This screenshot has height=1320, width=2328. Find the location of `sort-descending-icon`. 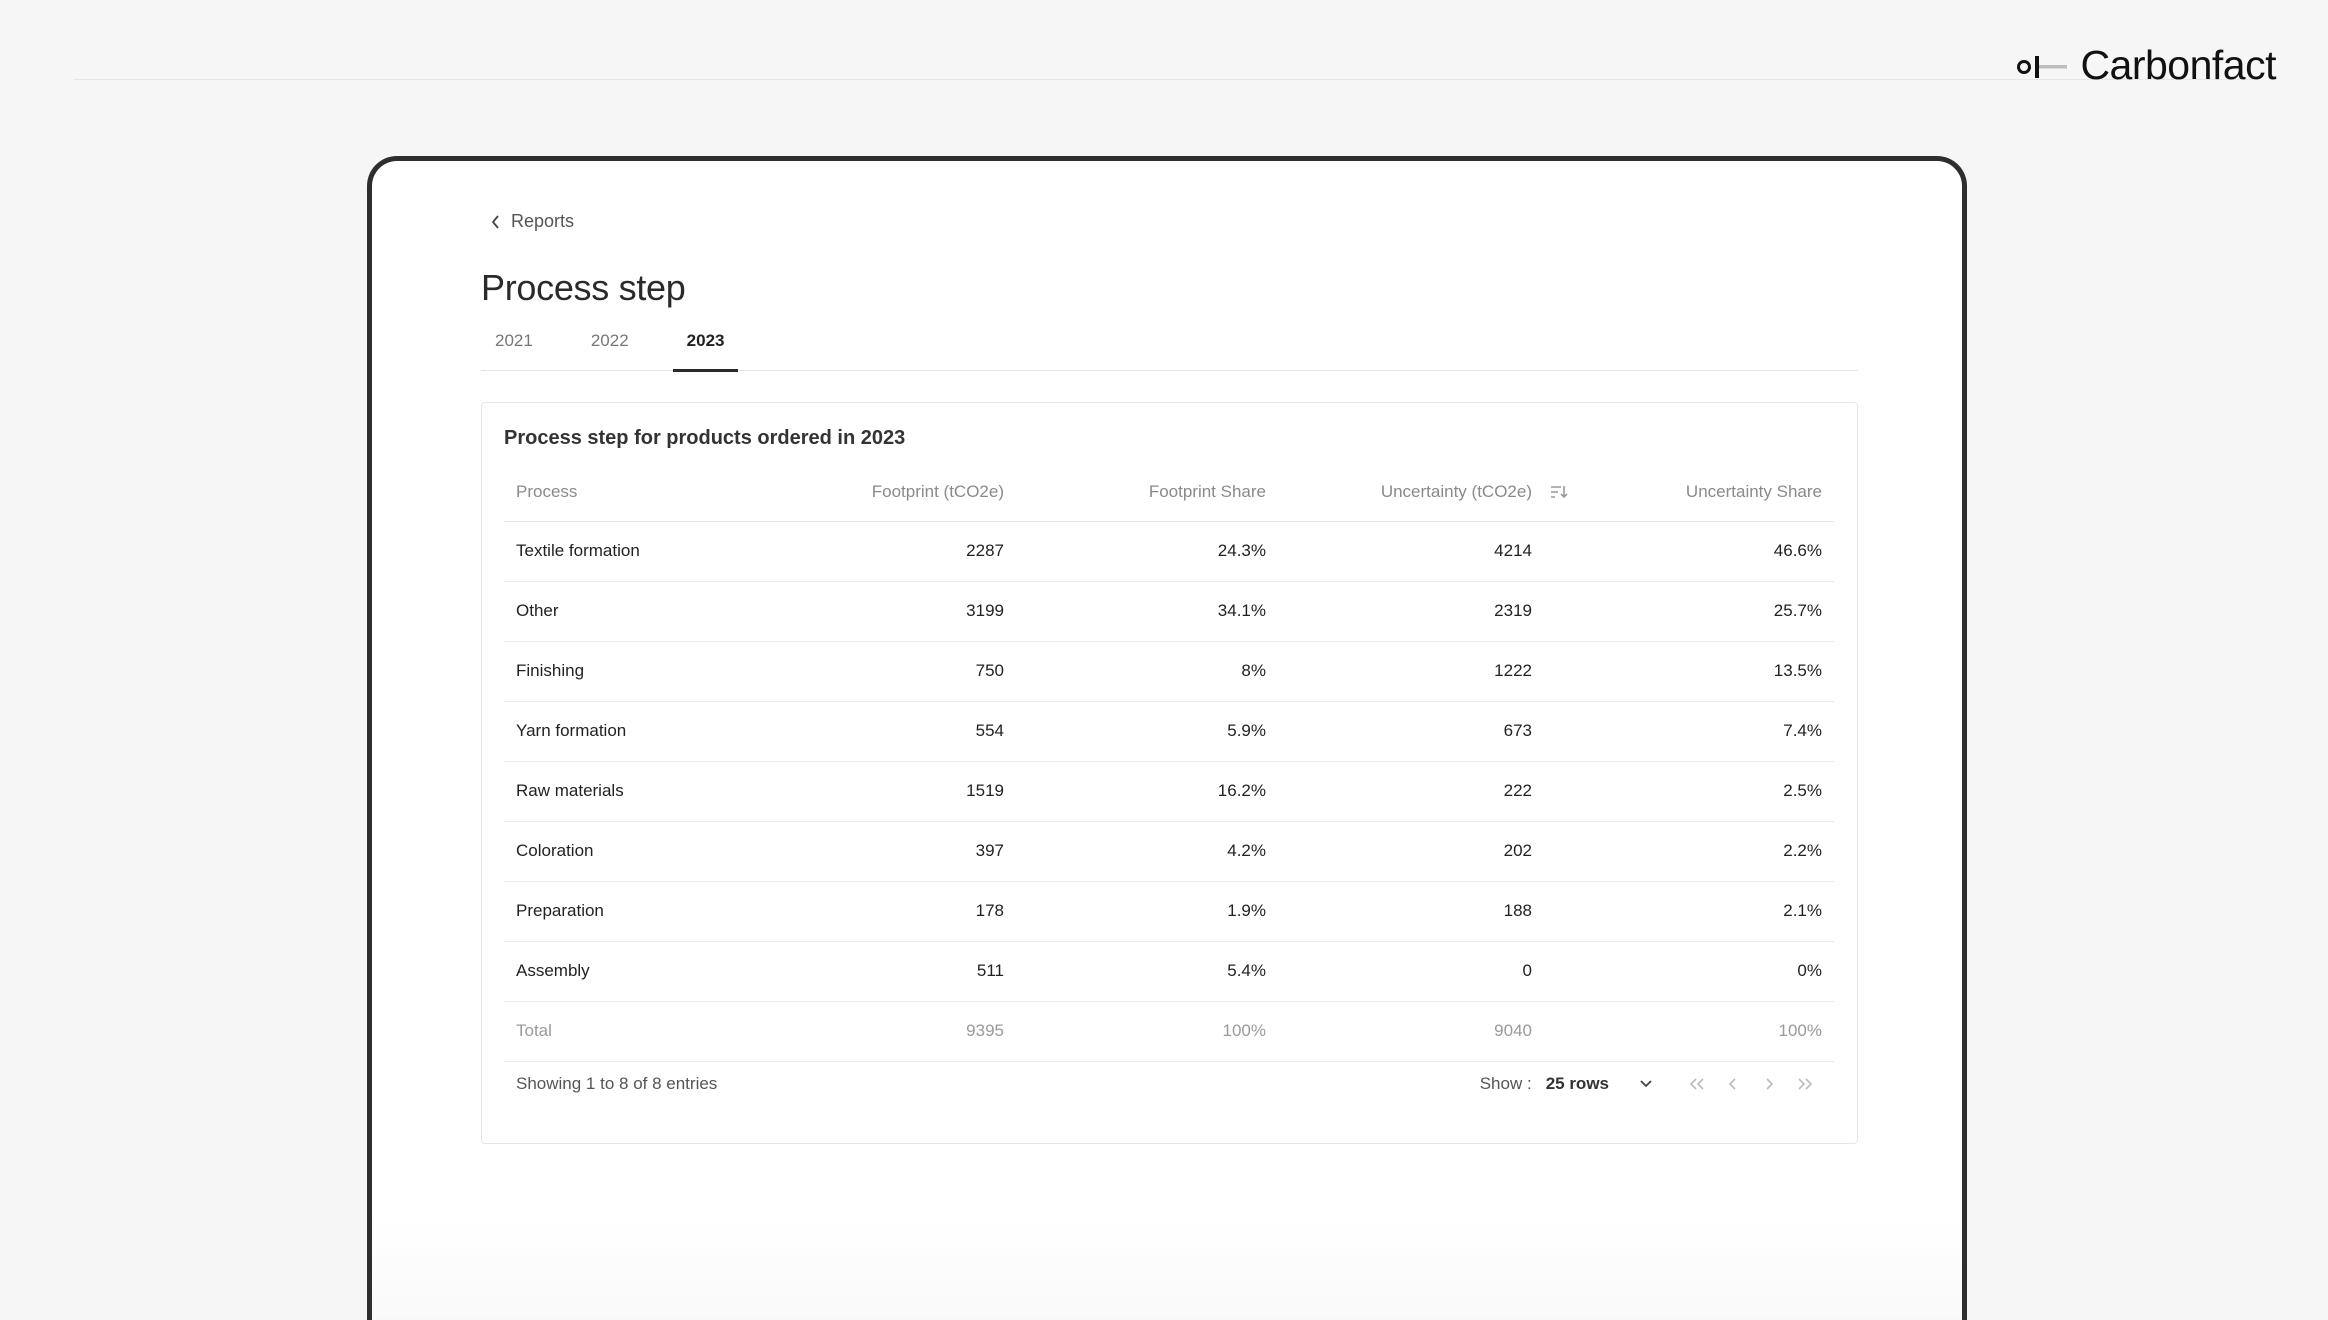

sort-descending-icon is located at coordinates (1559, 492).